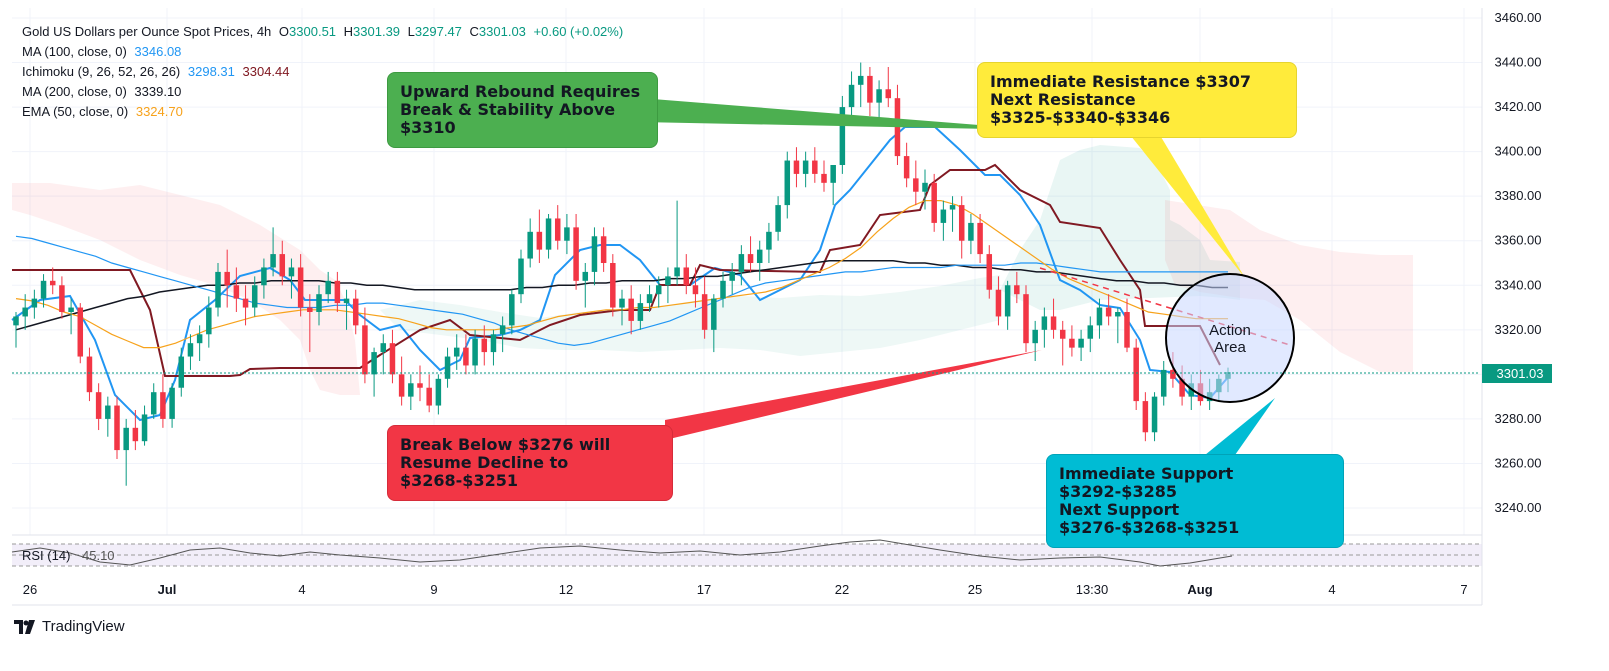  I want to click on price-tick-label: 3400.00, so click(1518, 151).